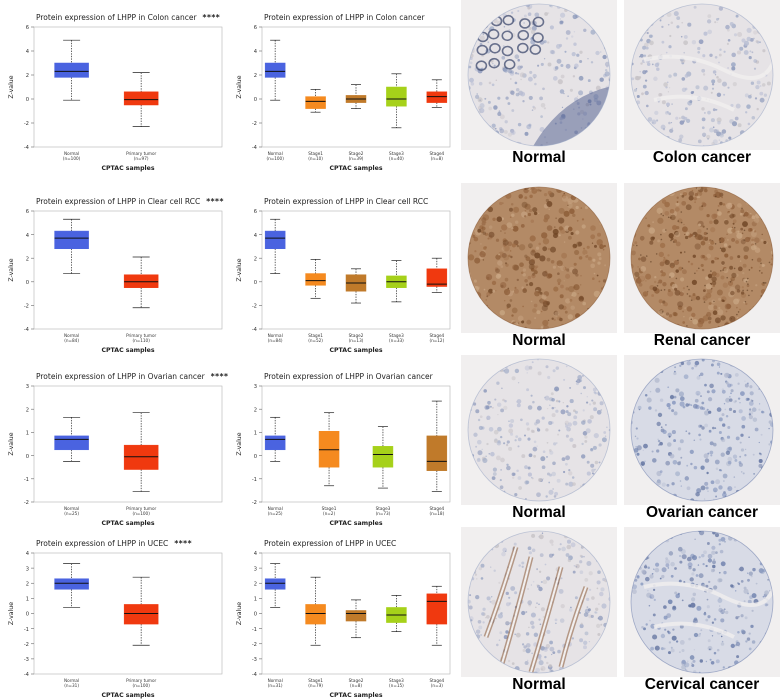 This screenshot has width=784, height=700. What do you see at coordinates (436, 340) in the screenshot?
I see `x-tick-n-label: (n=12)` at bounding box center [436, 340].